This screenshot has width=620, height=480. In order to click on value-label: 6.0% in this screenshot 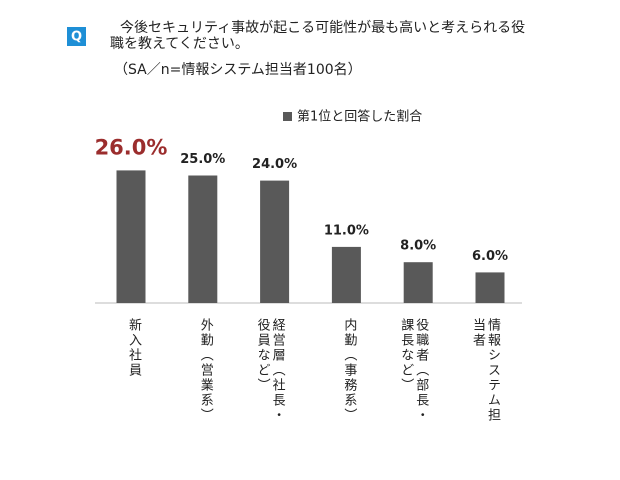, I will do `click(490, 256)`.